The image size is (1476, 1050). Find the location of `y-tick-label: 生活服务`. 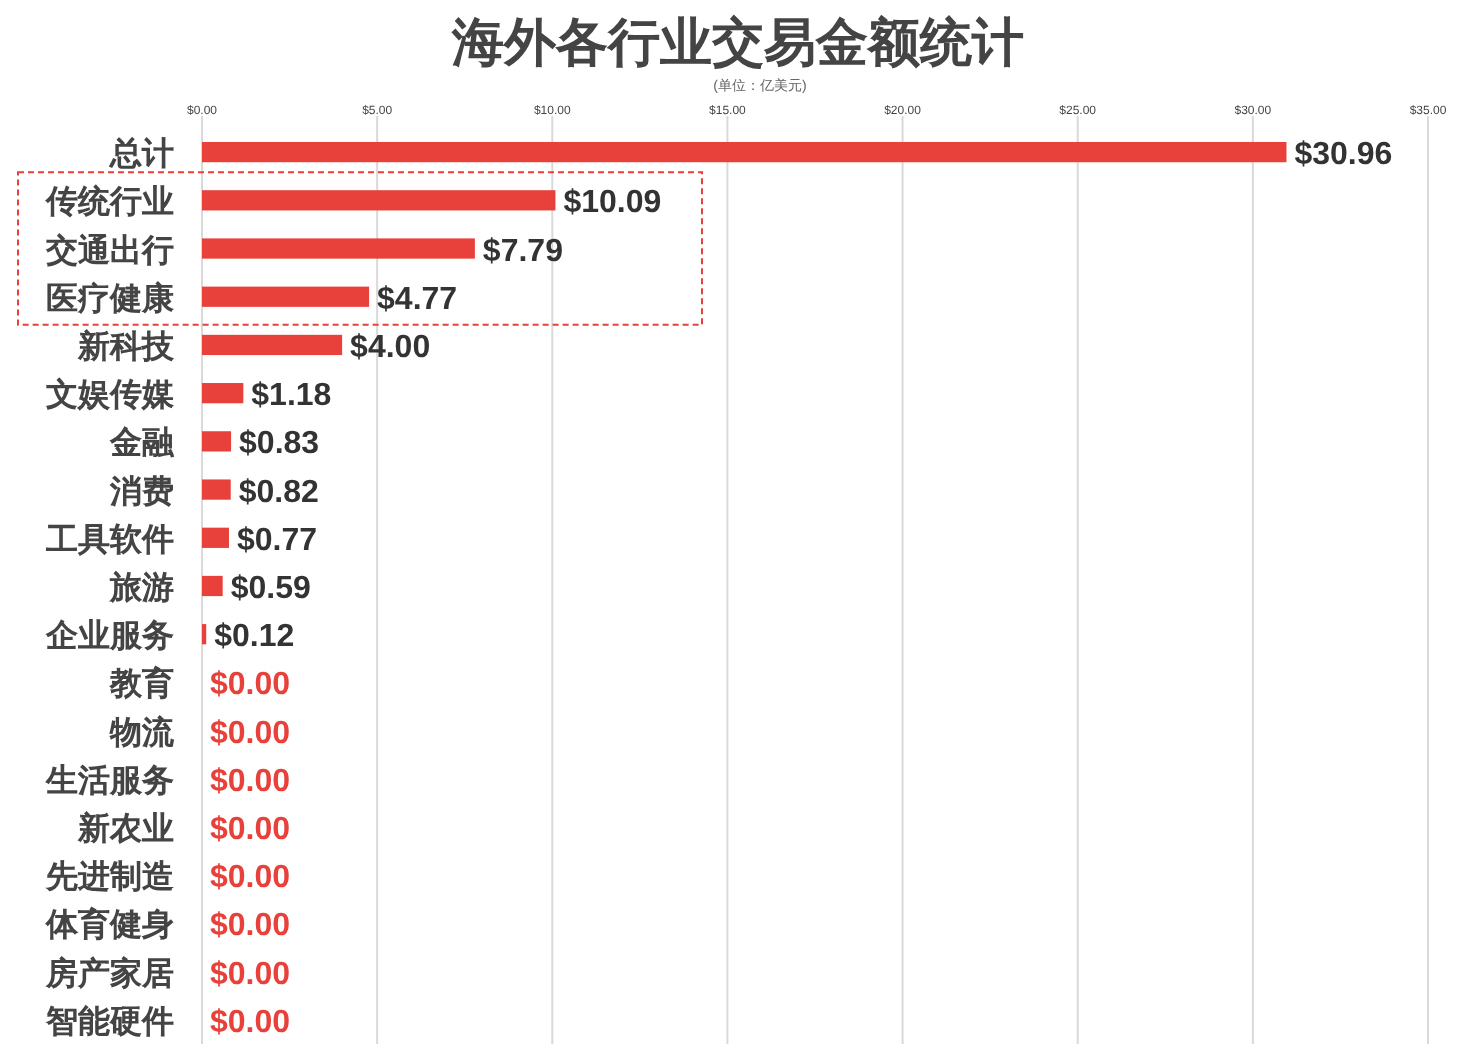

y-tick-label: 生活服务 is located at coordinates (109, 780).